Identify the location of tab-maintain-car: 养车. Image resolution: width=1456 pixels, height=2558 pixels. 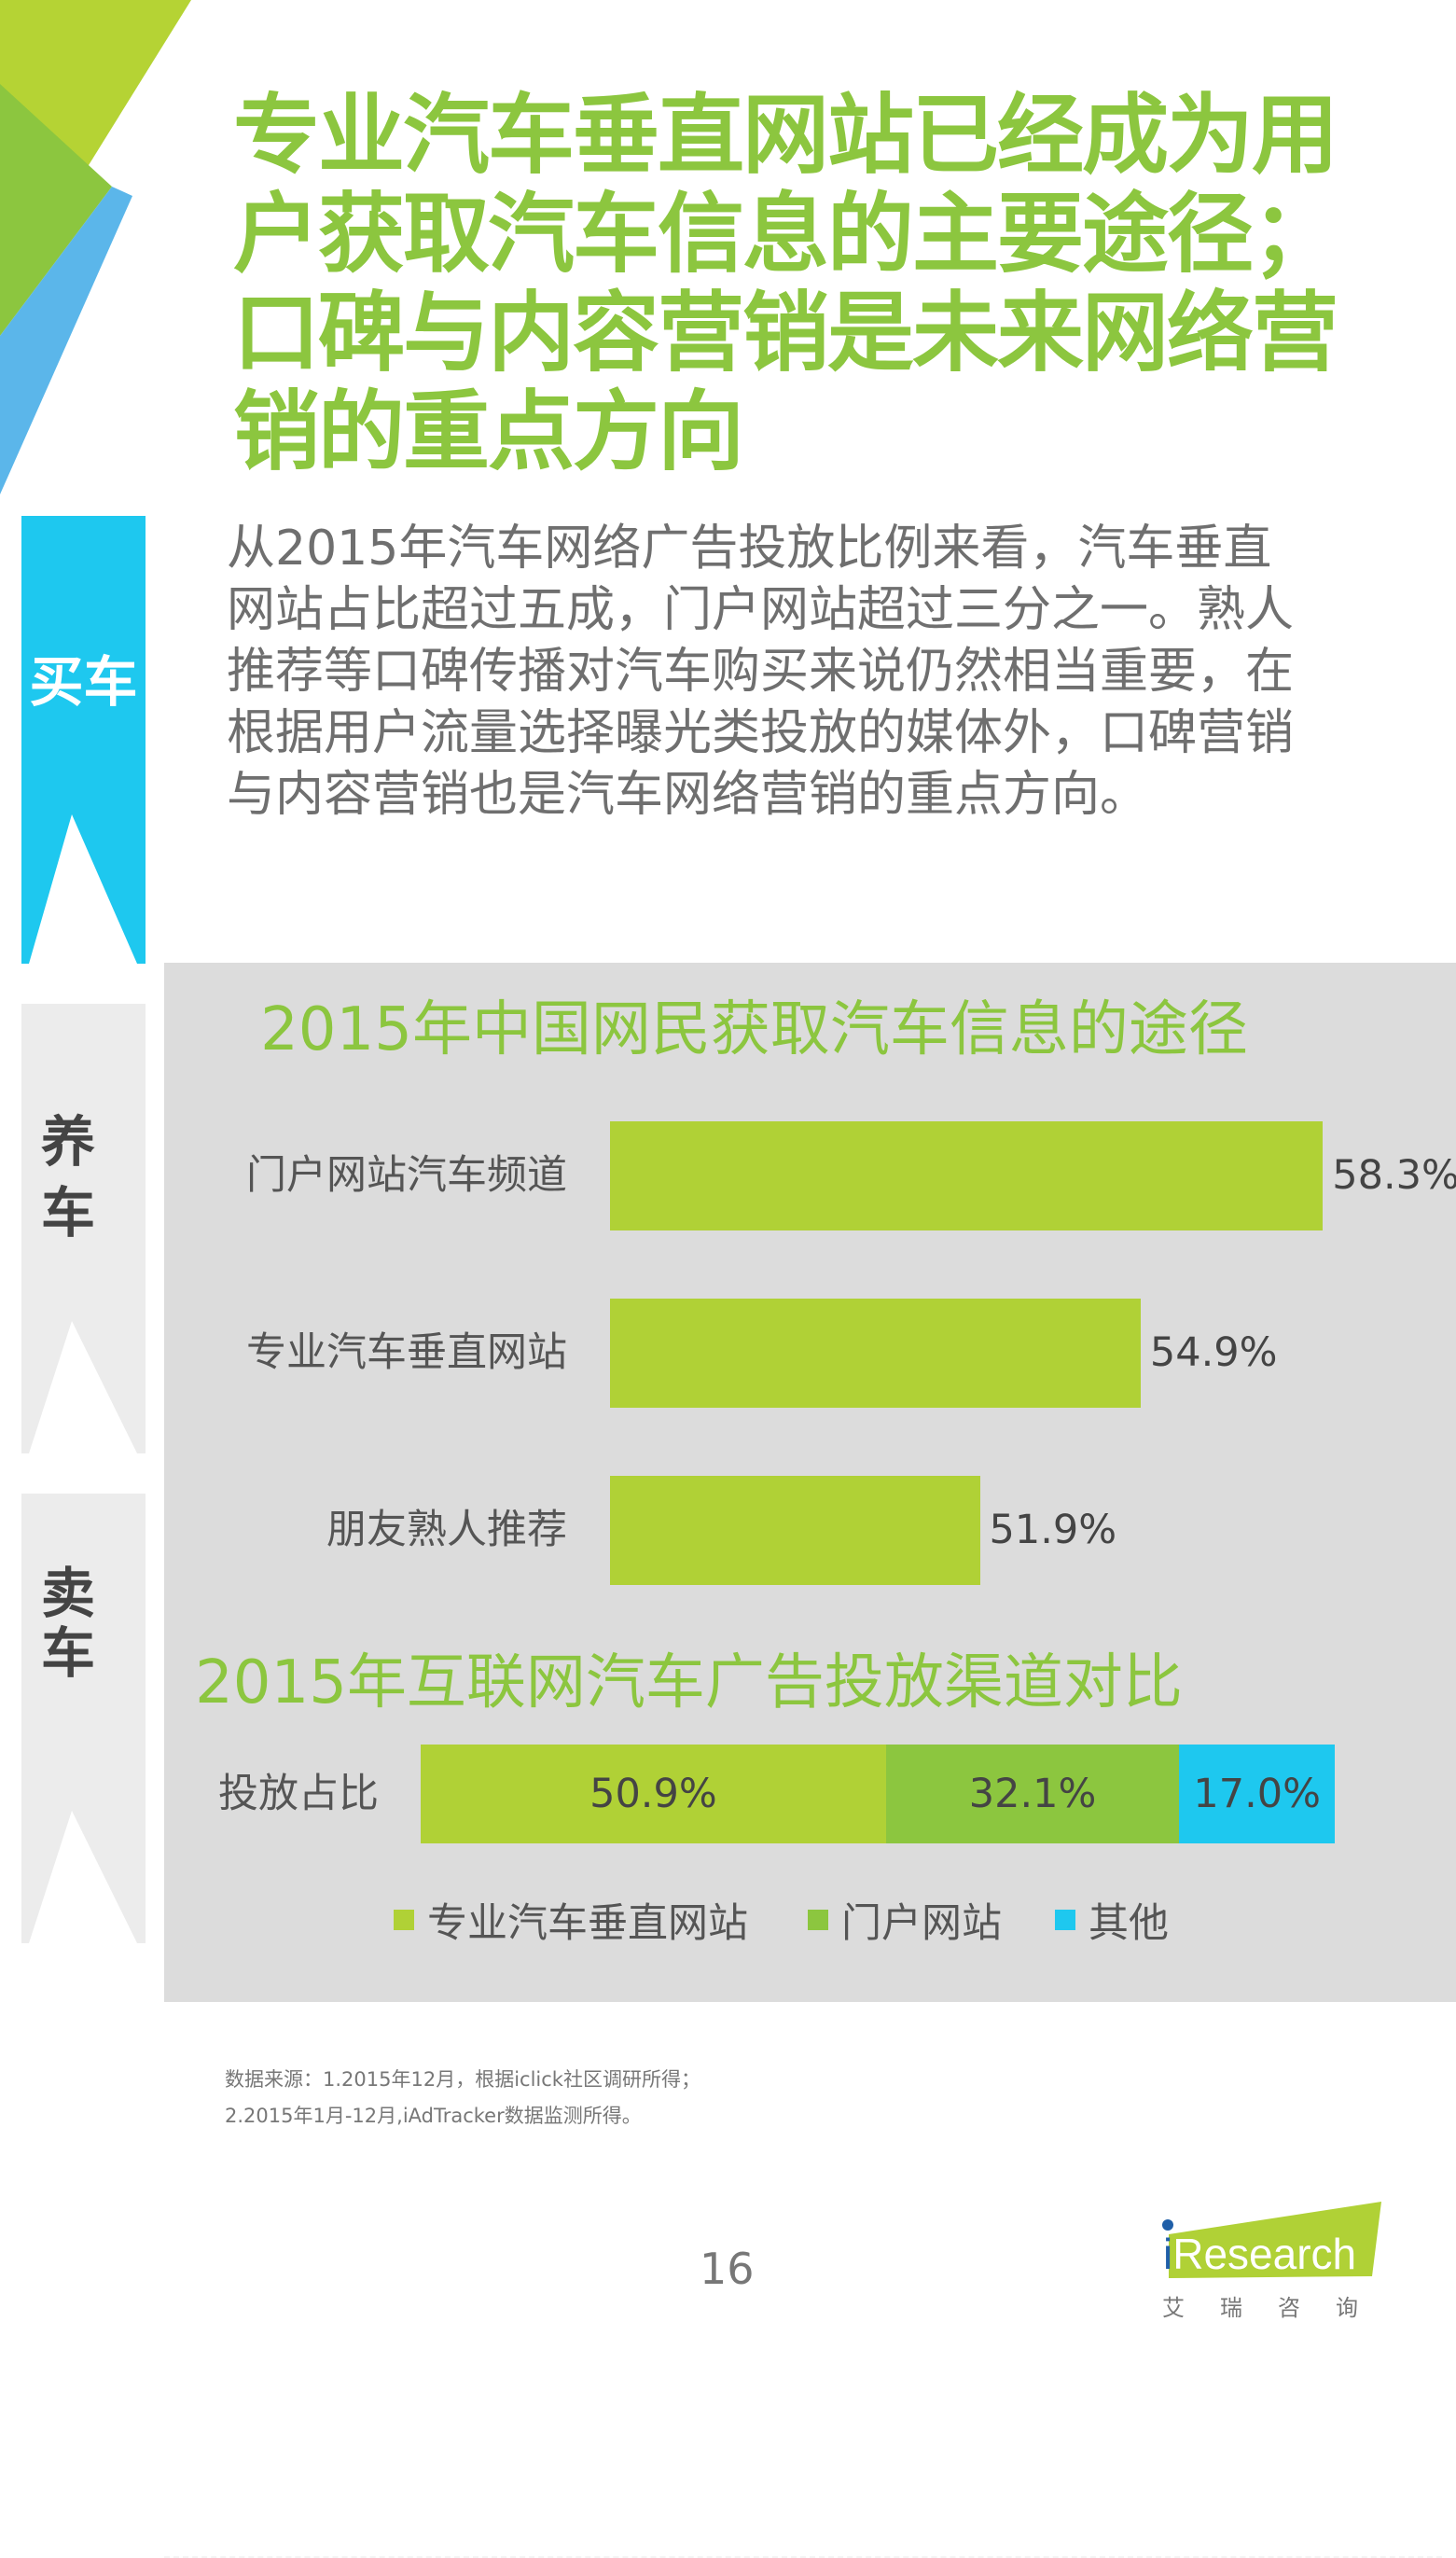
(83, 1229).